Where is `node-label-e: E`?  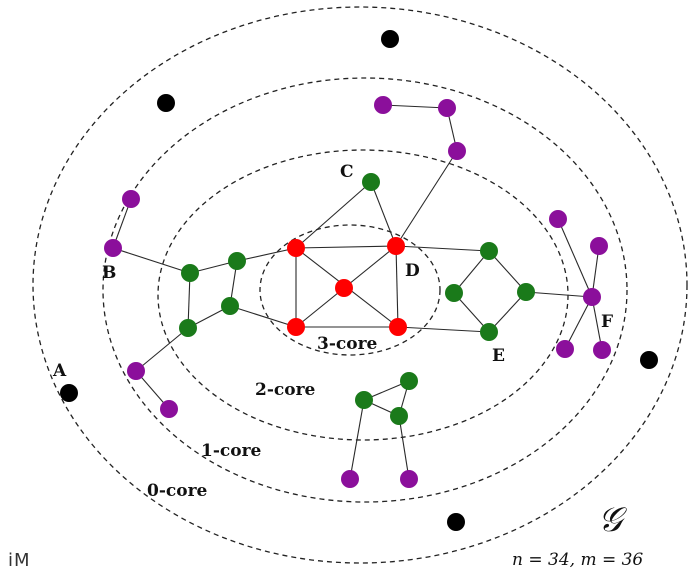 node-label-e: E is located at coordinates (498, 356).